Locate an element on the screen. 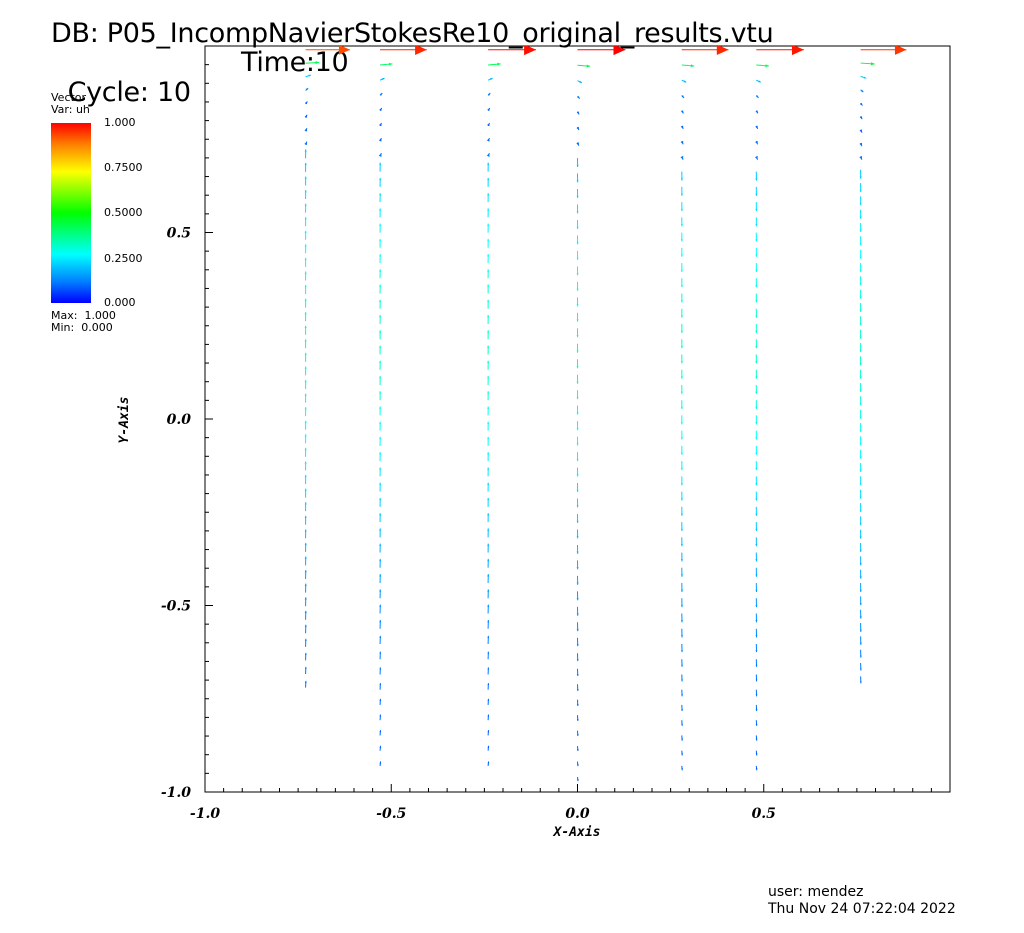  y-tick-label: -1.0 is located at coordinates (176, 793).